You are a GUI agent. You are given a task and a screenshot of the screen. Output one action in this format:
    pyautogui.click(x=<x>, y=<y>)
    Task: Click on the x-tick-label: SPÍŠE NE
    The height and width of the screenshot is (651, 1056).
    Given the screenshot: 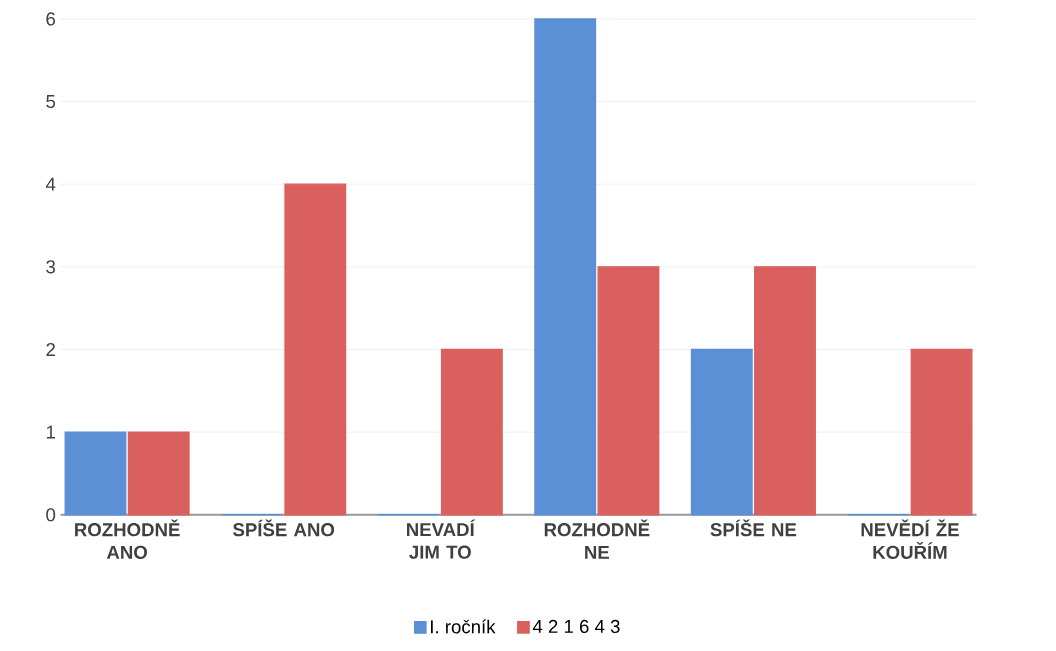 What is the action you would take?
    pyautogui.click(x=753, y=528)
    